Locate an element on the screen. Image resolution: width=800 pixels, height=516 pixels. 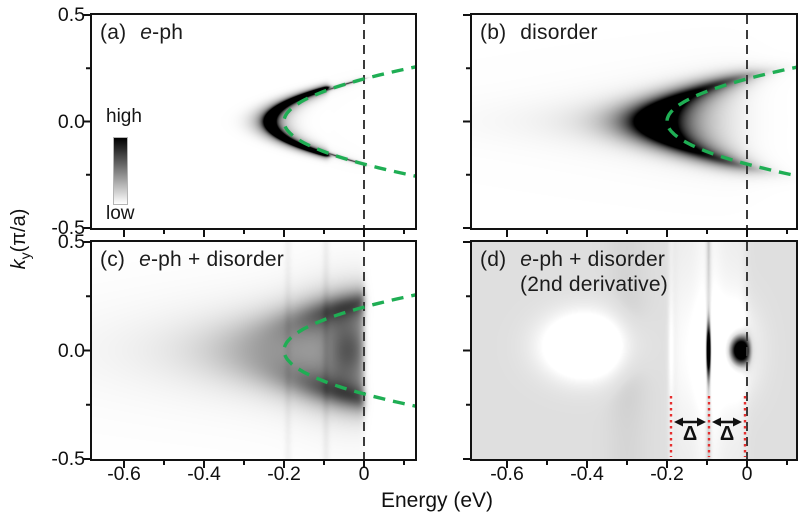
colorbar-low-label: low is located at coordinates (120, 213).